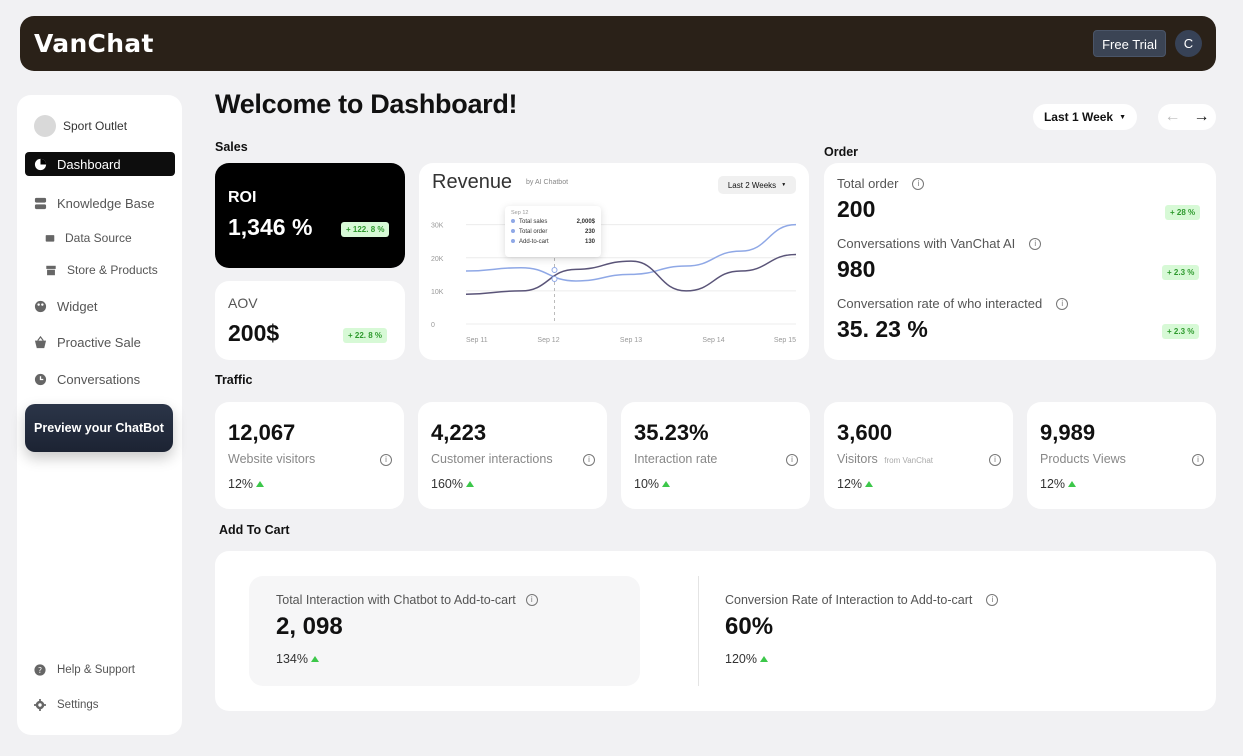 This screenshot has width=1243, height=756. What do you see at coordinates (1201, 116) in the screenshot?
I see `arrow-right-icon: →` at bounding box center [1201, 116].